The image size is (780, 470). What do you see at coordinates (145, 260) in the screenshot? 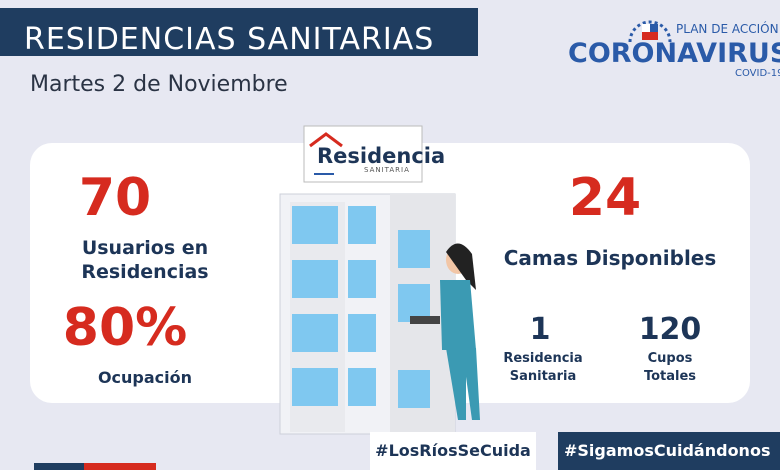
I see `stat-label: Usuarios en Residencias` at bounding box center [145, 260].